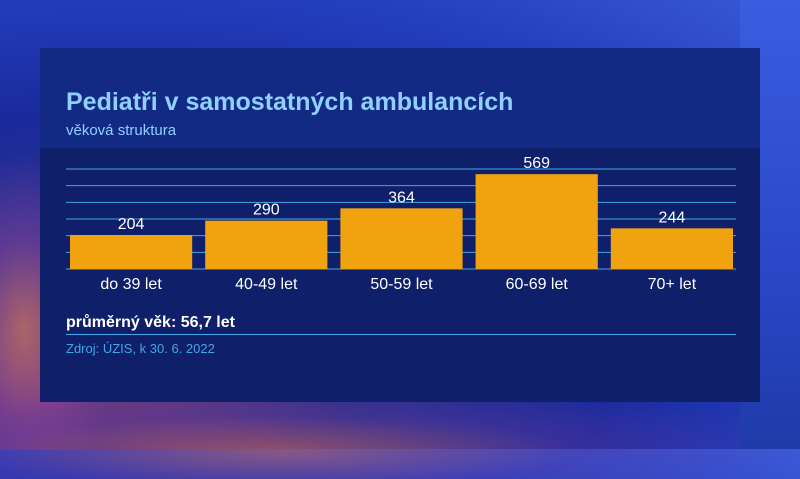 This screenshot has width=800, height=479. Describe the element at coordinates (290, 102) in the screenshot. I see `chart-title: Pediatři v samostatných ambulancích` at that location.